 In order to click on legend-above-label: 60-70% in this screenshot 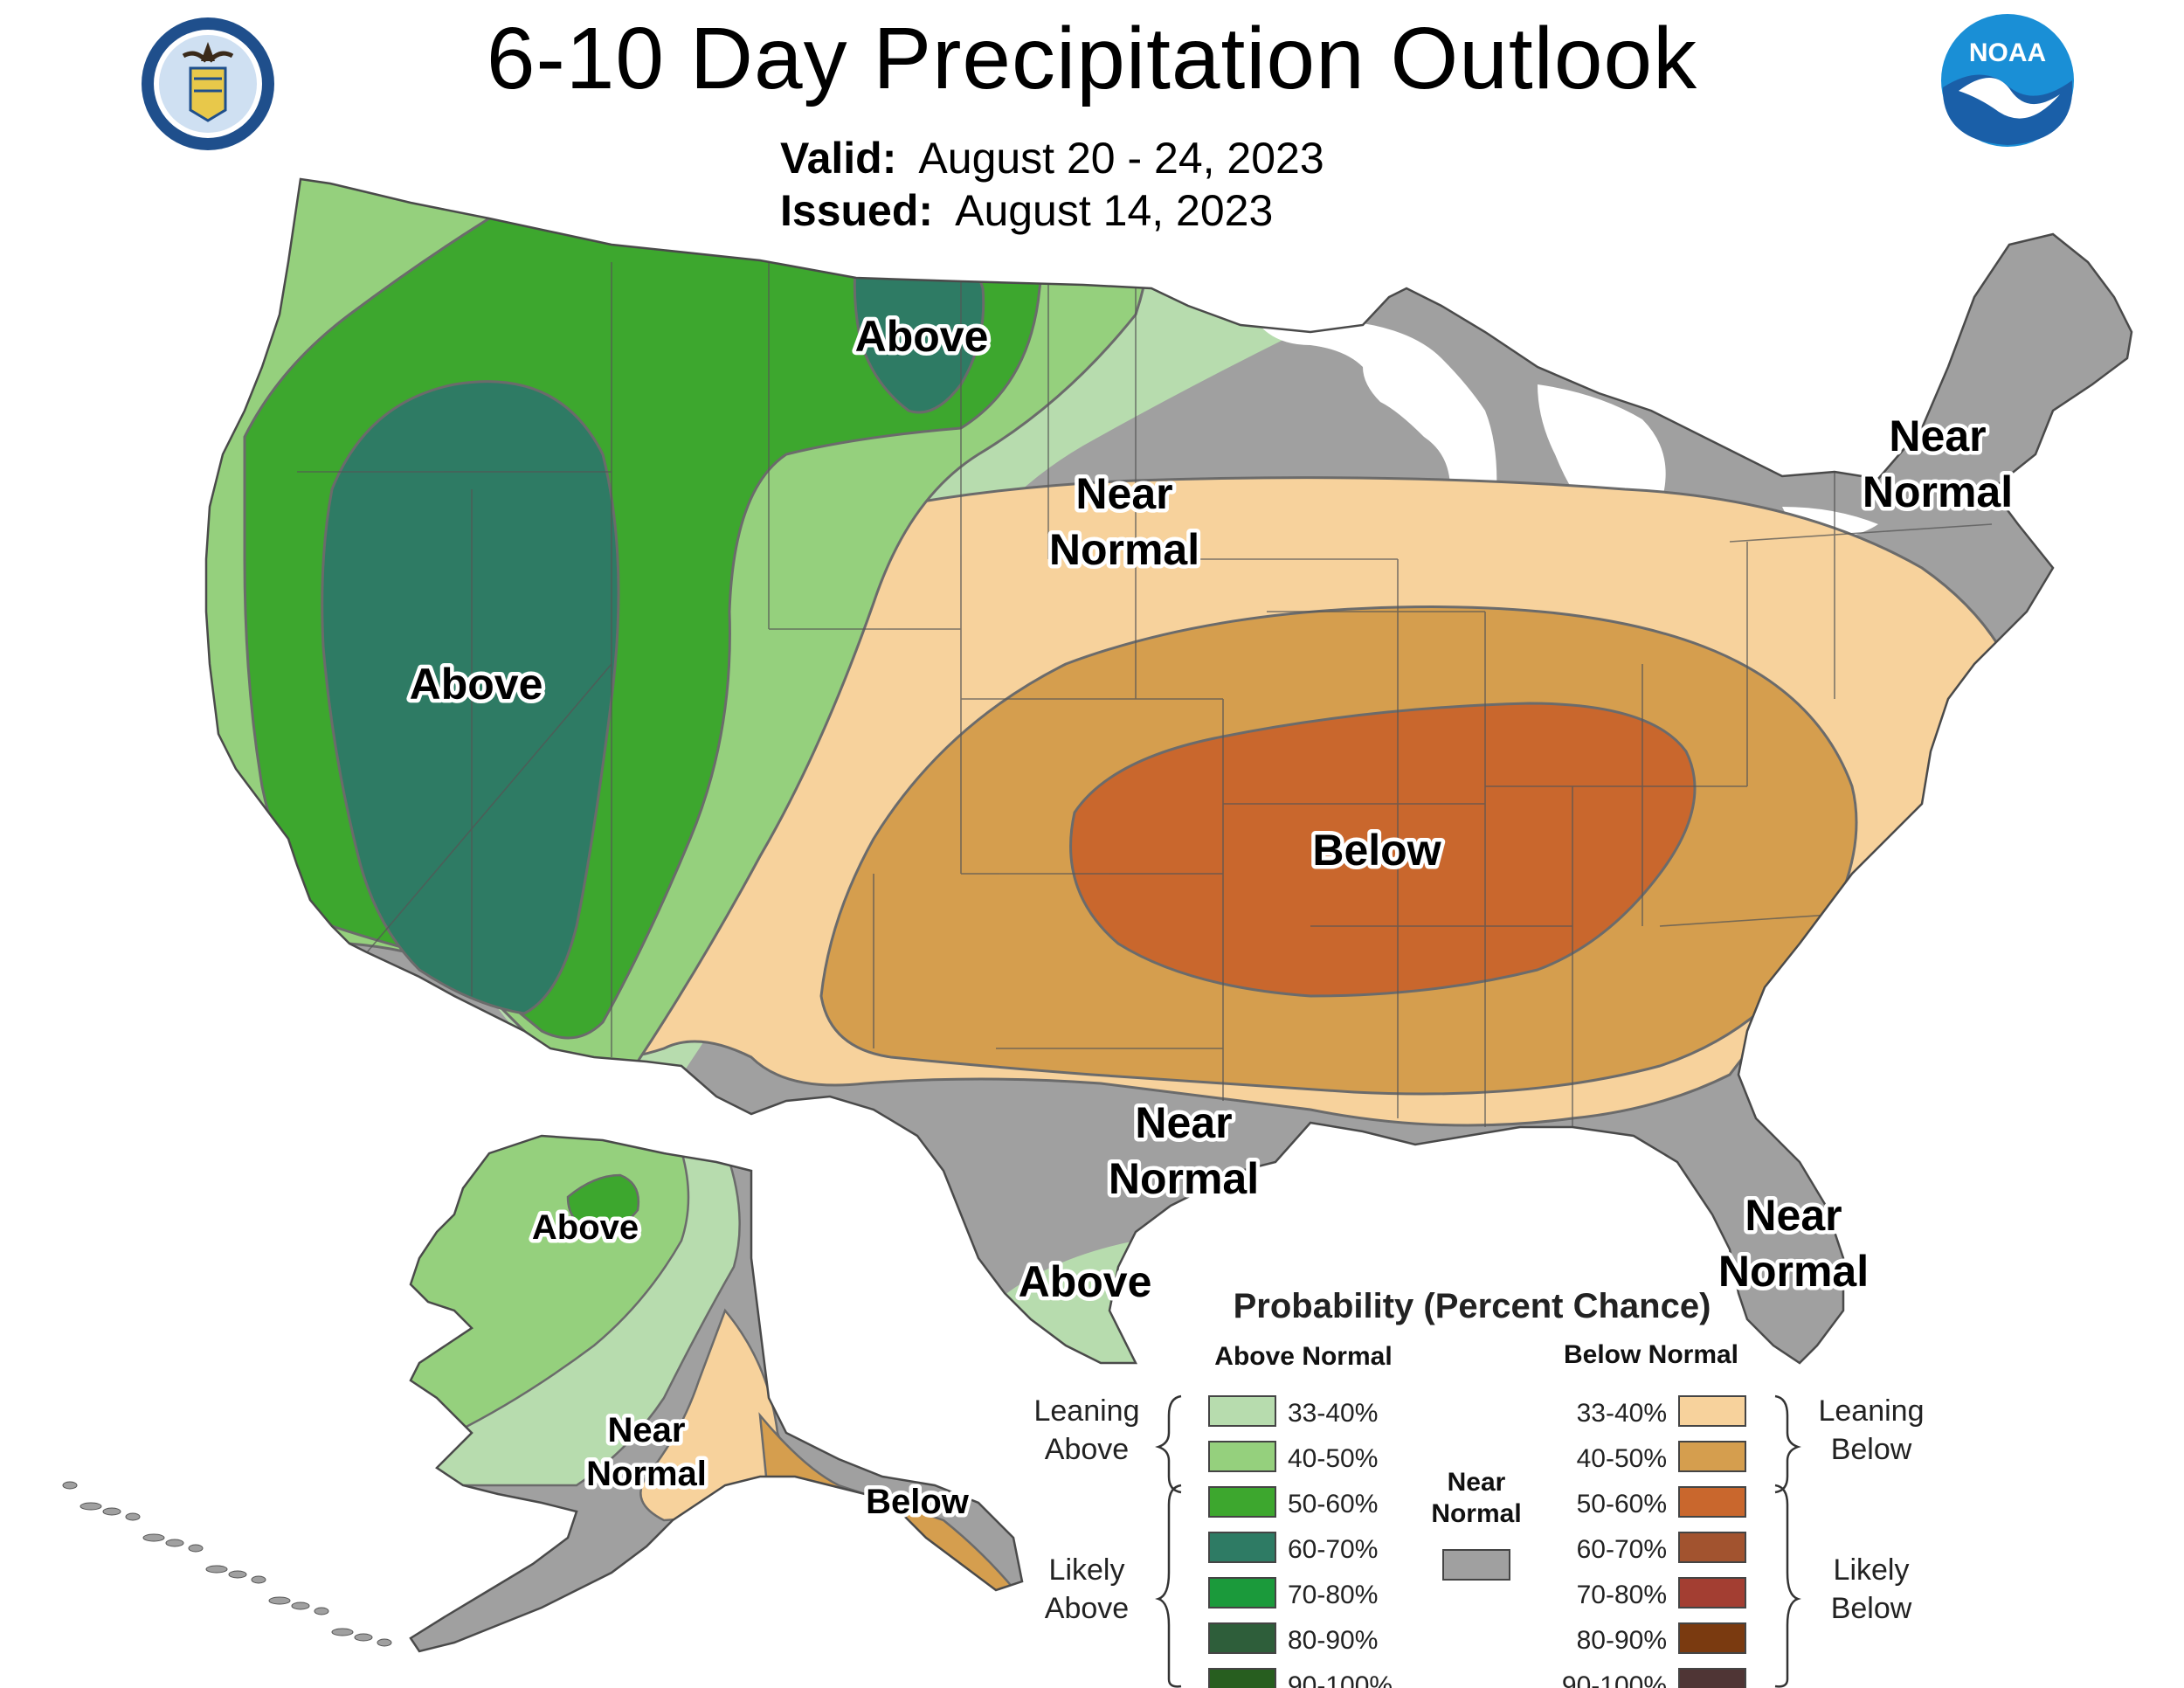, I will do `click(1333, 1549)`.